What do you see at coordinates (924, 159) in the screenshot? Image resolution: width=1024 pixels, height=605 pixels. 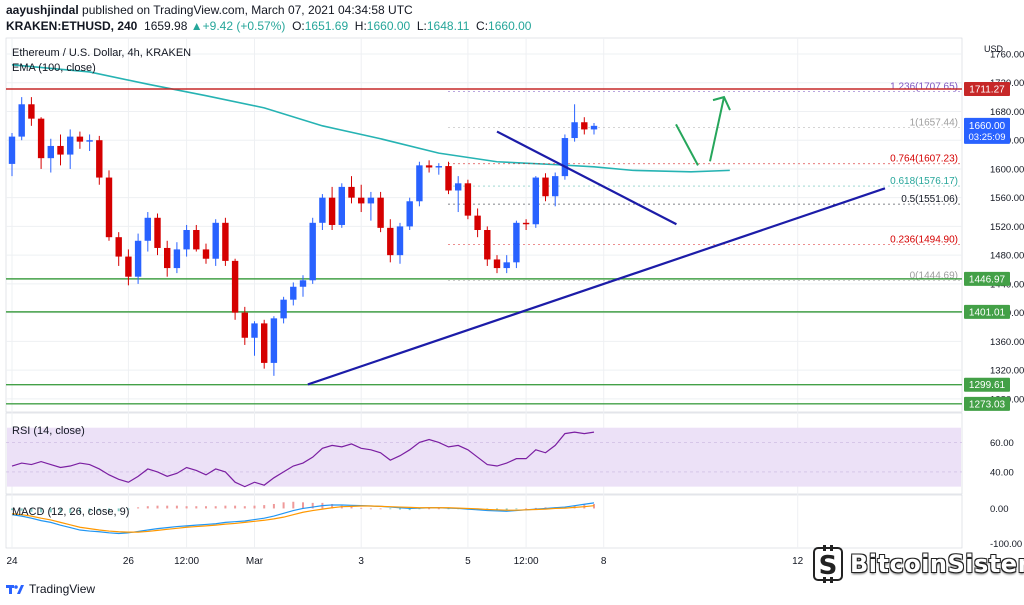 I see `fib-level-label: 0.764(1607.23)` at bounding box center [924, 159].